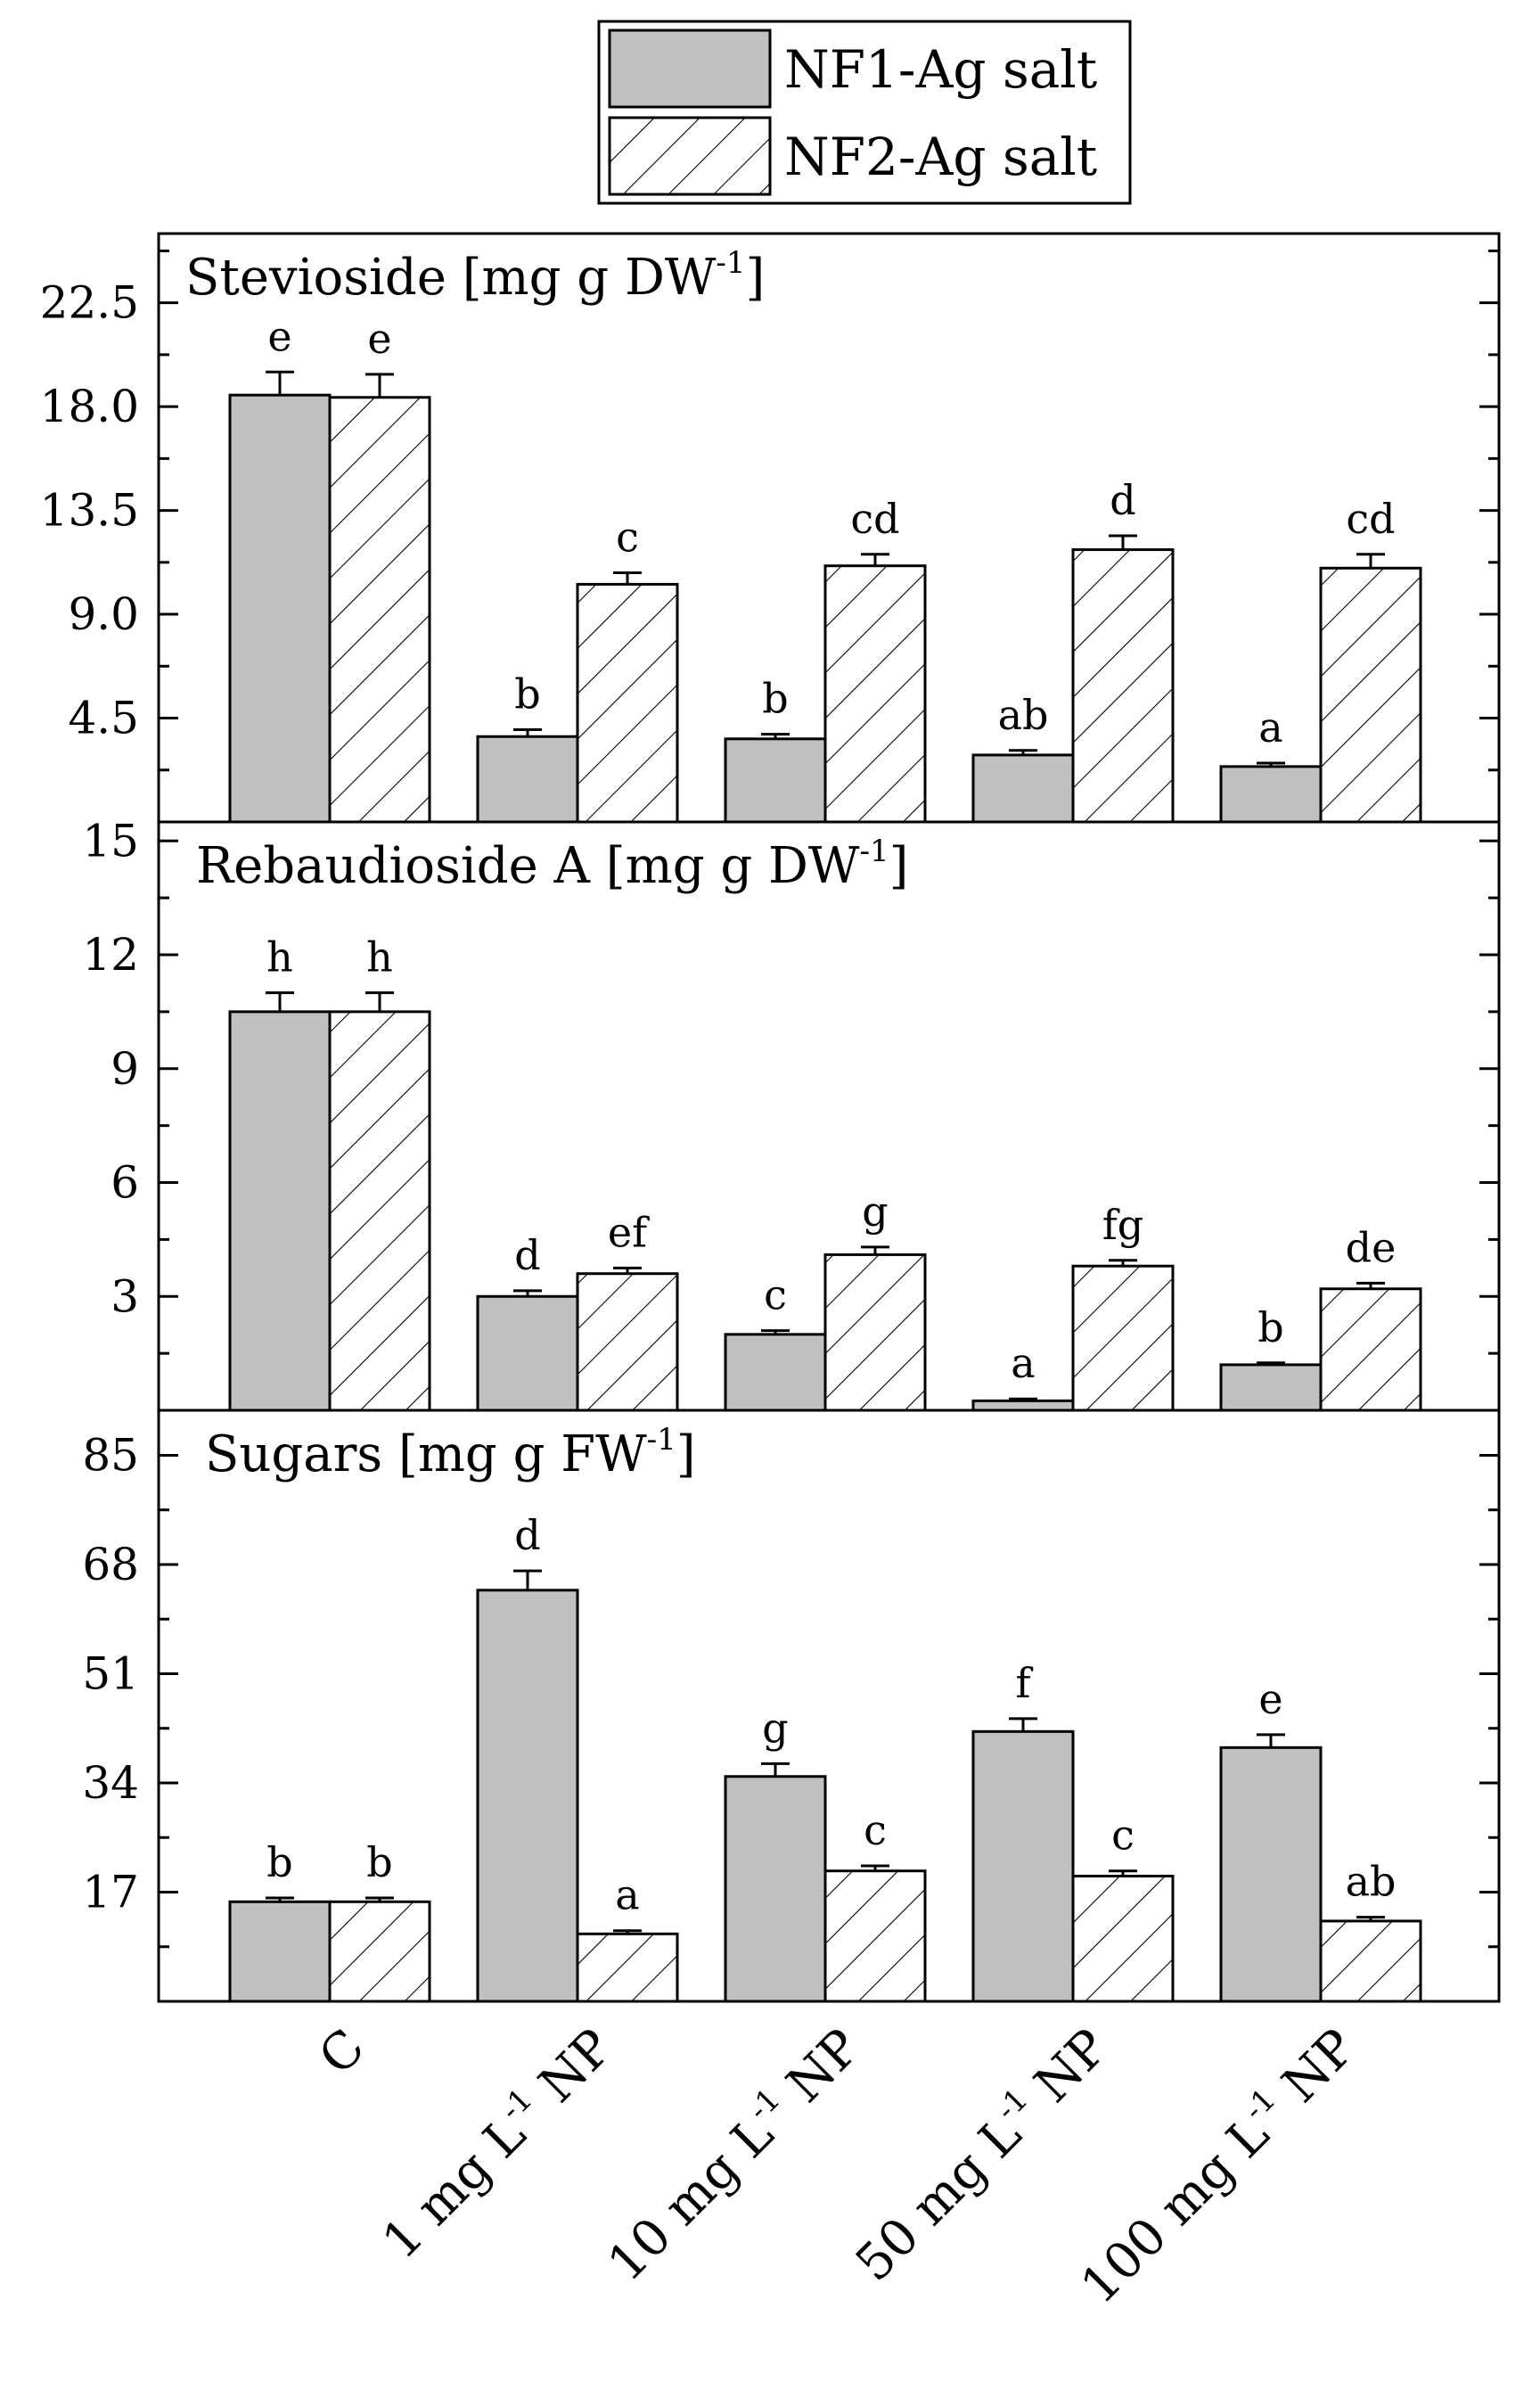 This screenshot has width=1540, height=2382. I want to click on panel-title: Sugars [mg g FW-1], so click(450, 1452).